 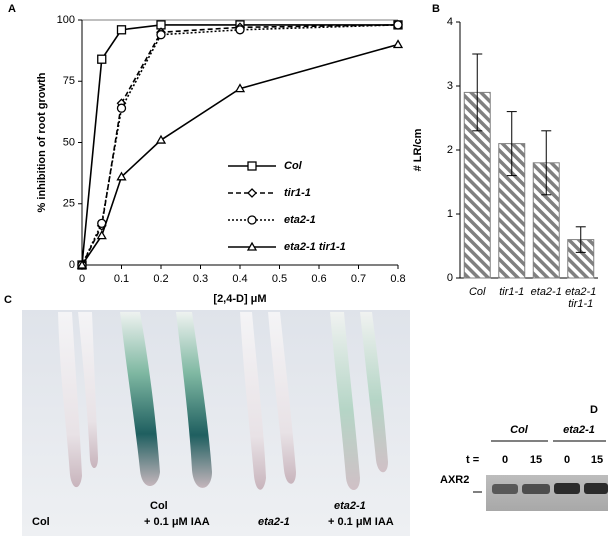 What do you see at coordinates (472, 460) in the screenshot?
I see `time-label: t =` at bounding box center [472, 460].